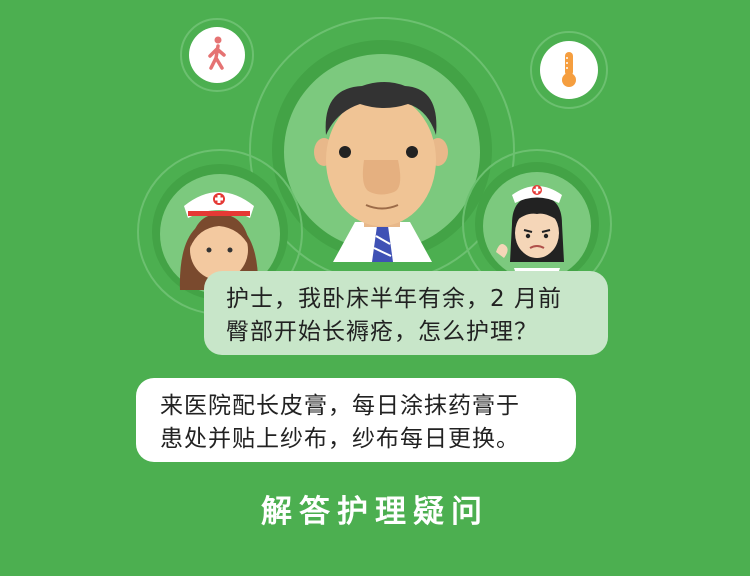 This screenshot has height=576, width=750. What do you see at coordinates (569, 70) in the screenshot?
I see `thermometer-icon` at bounding box center [569, 70].